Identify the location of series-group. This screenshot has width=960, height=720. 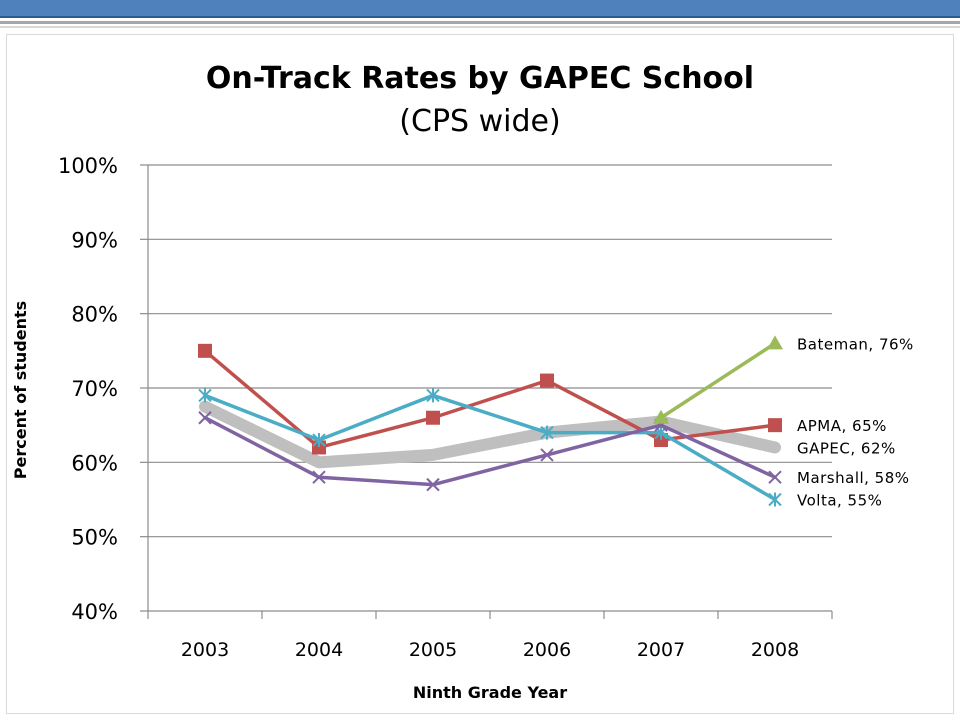
(490, 421).